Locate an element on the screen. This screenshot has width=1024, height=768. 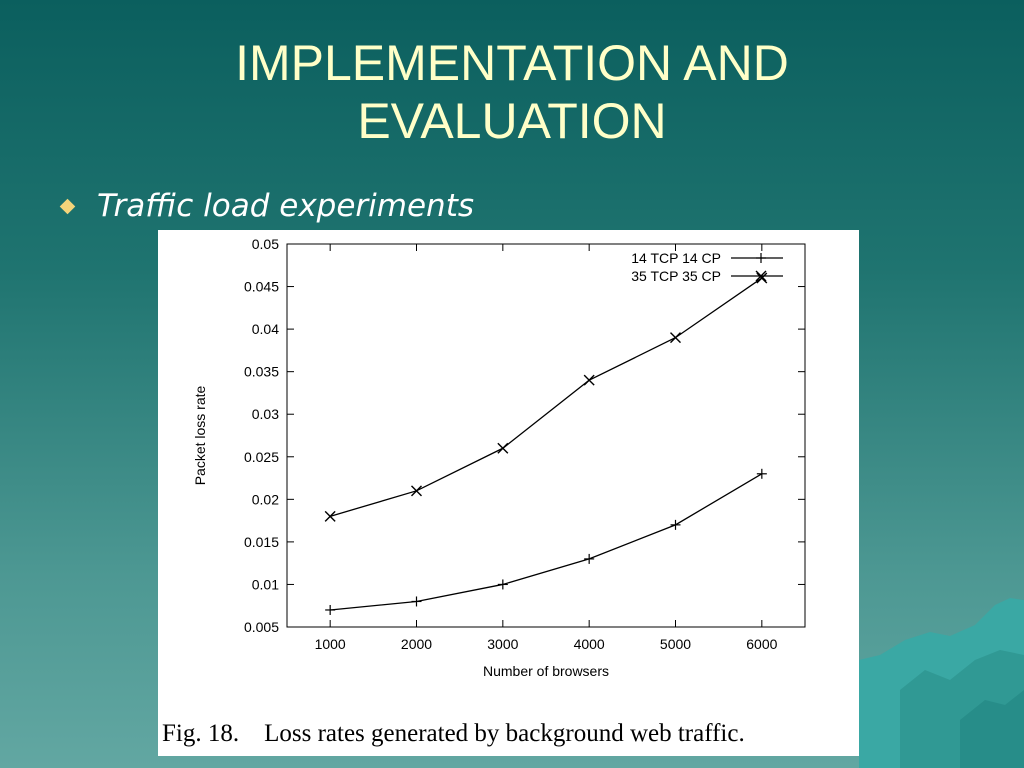
y-tick-label: 0.01 is located at coordinates (265, 584).